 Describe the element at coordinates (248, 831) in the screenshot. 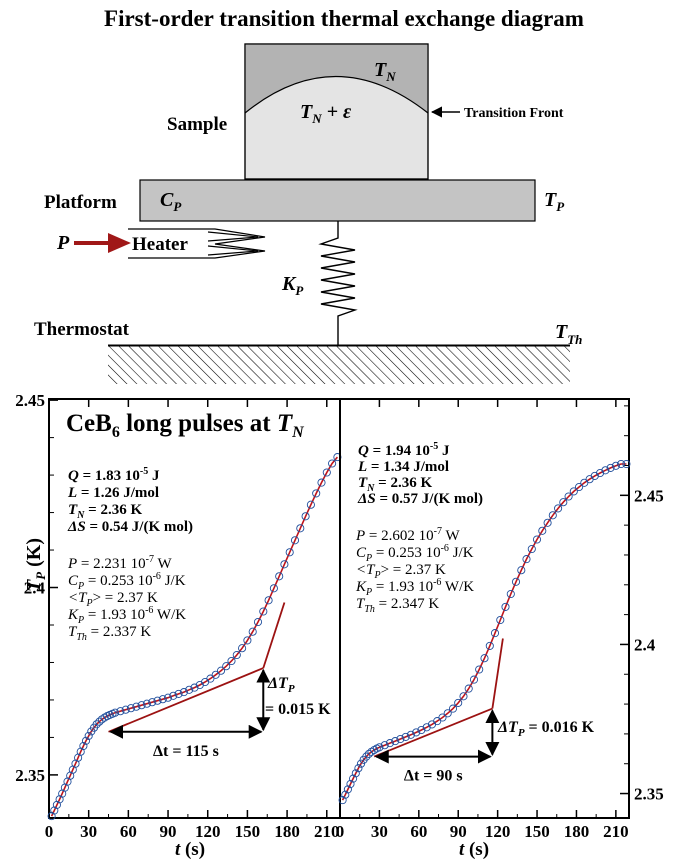

I see `x-tick-label-left-150: 150` at that location.